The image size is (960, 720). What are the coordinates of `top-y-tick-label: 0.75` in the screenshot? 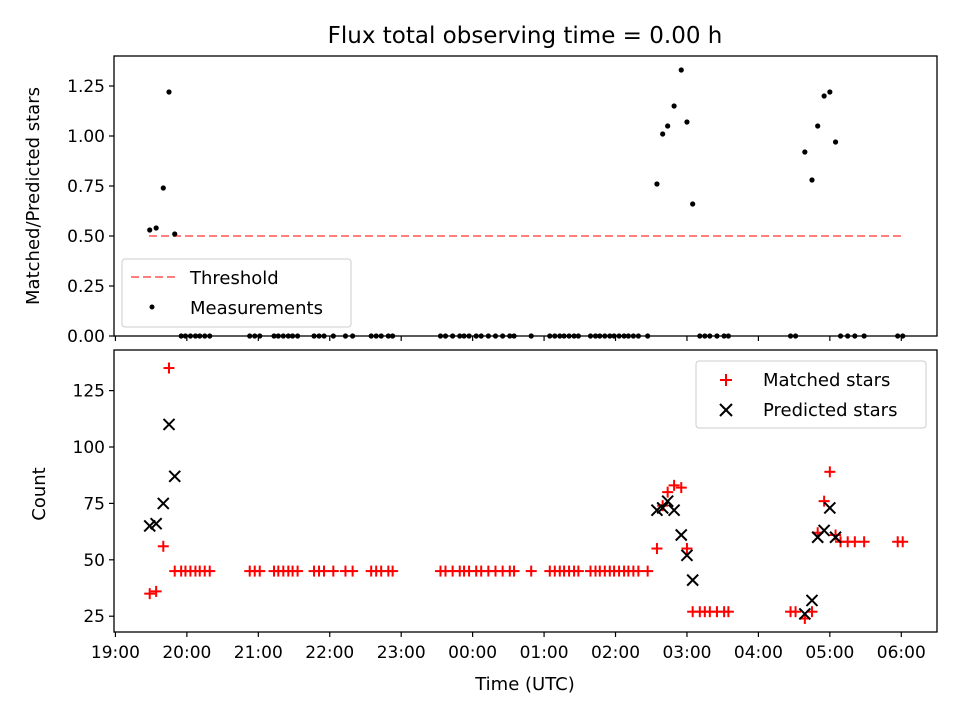 It's located at (86, 187).